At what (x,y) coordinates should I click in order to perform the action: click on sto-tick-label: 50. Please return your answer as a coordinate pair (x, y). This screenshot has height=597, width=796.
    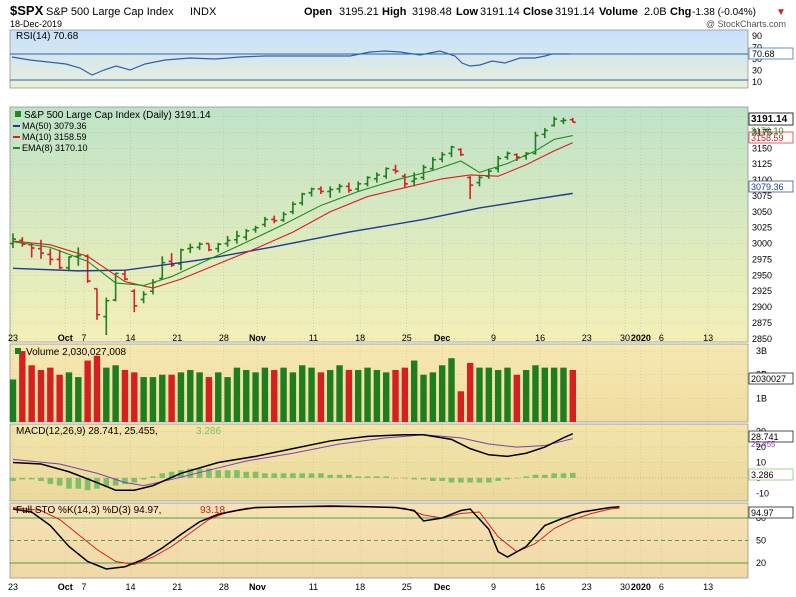
    Looking at the image, I should click on (761, 541).